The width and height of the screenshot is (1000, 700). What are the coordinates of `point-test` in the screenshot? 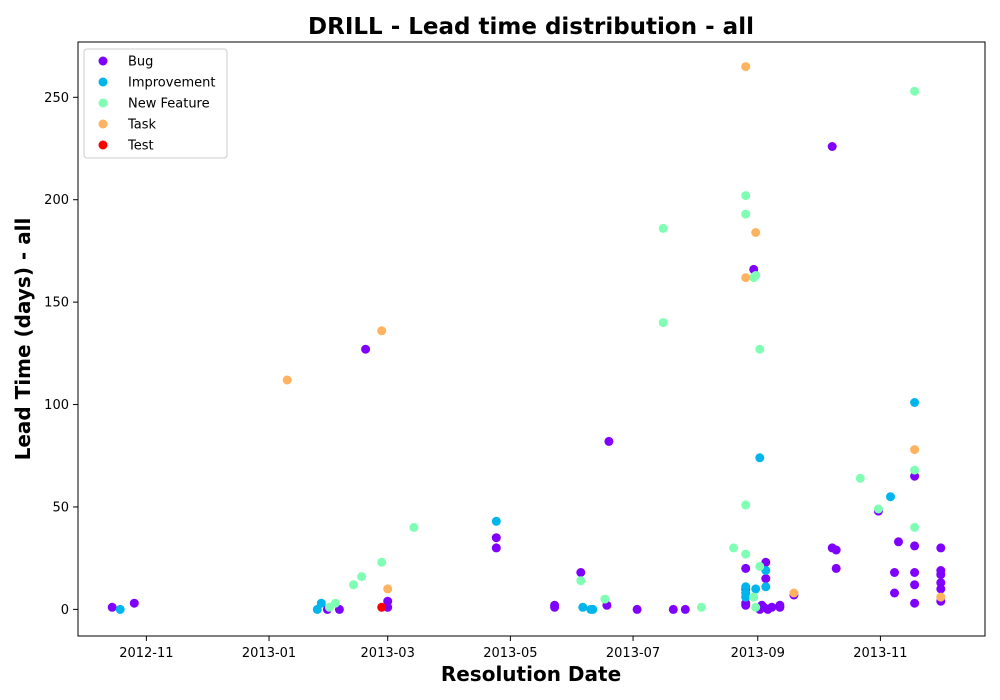 It's located at (382, 607).